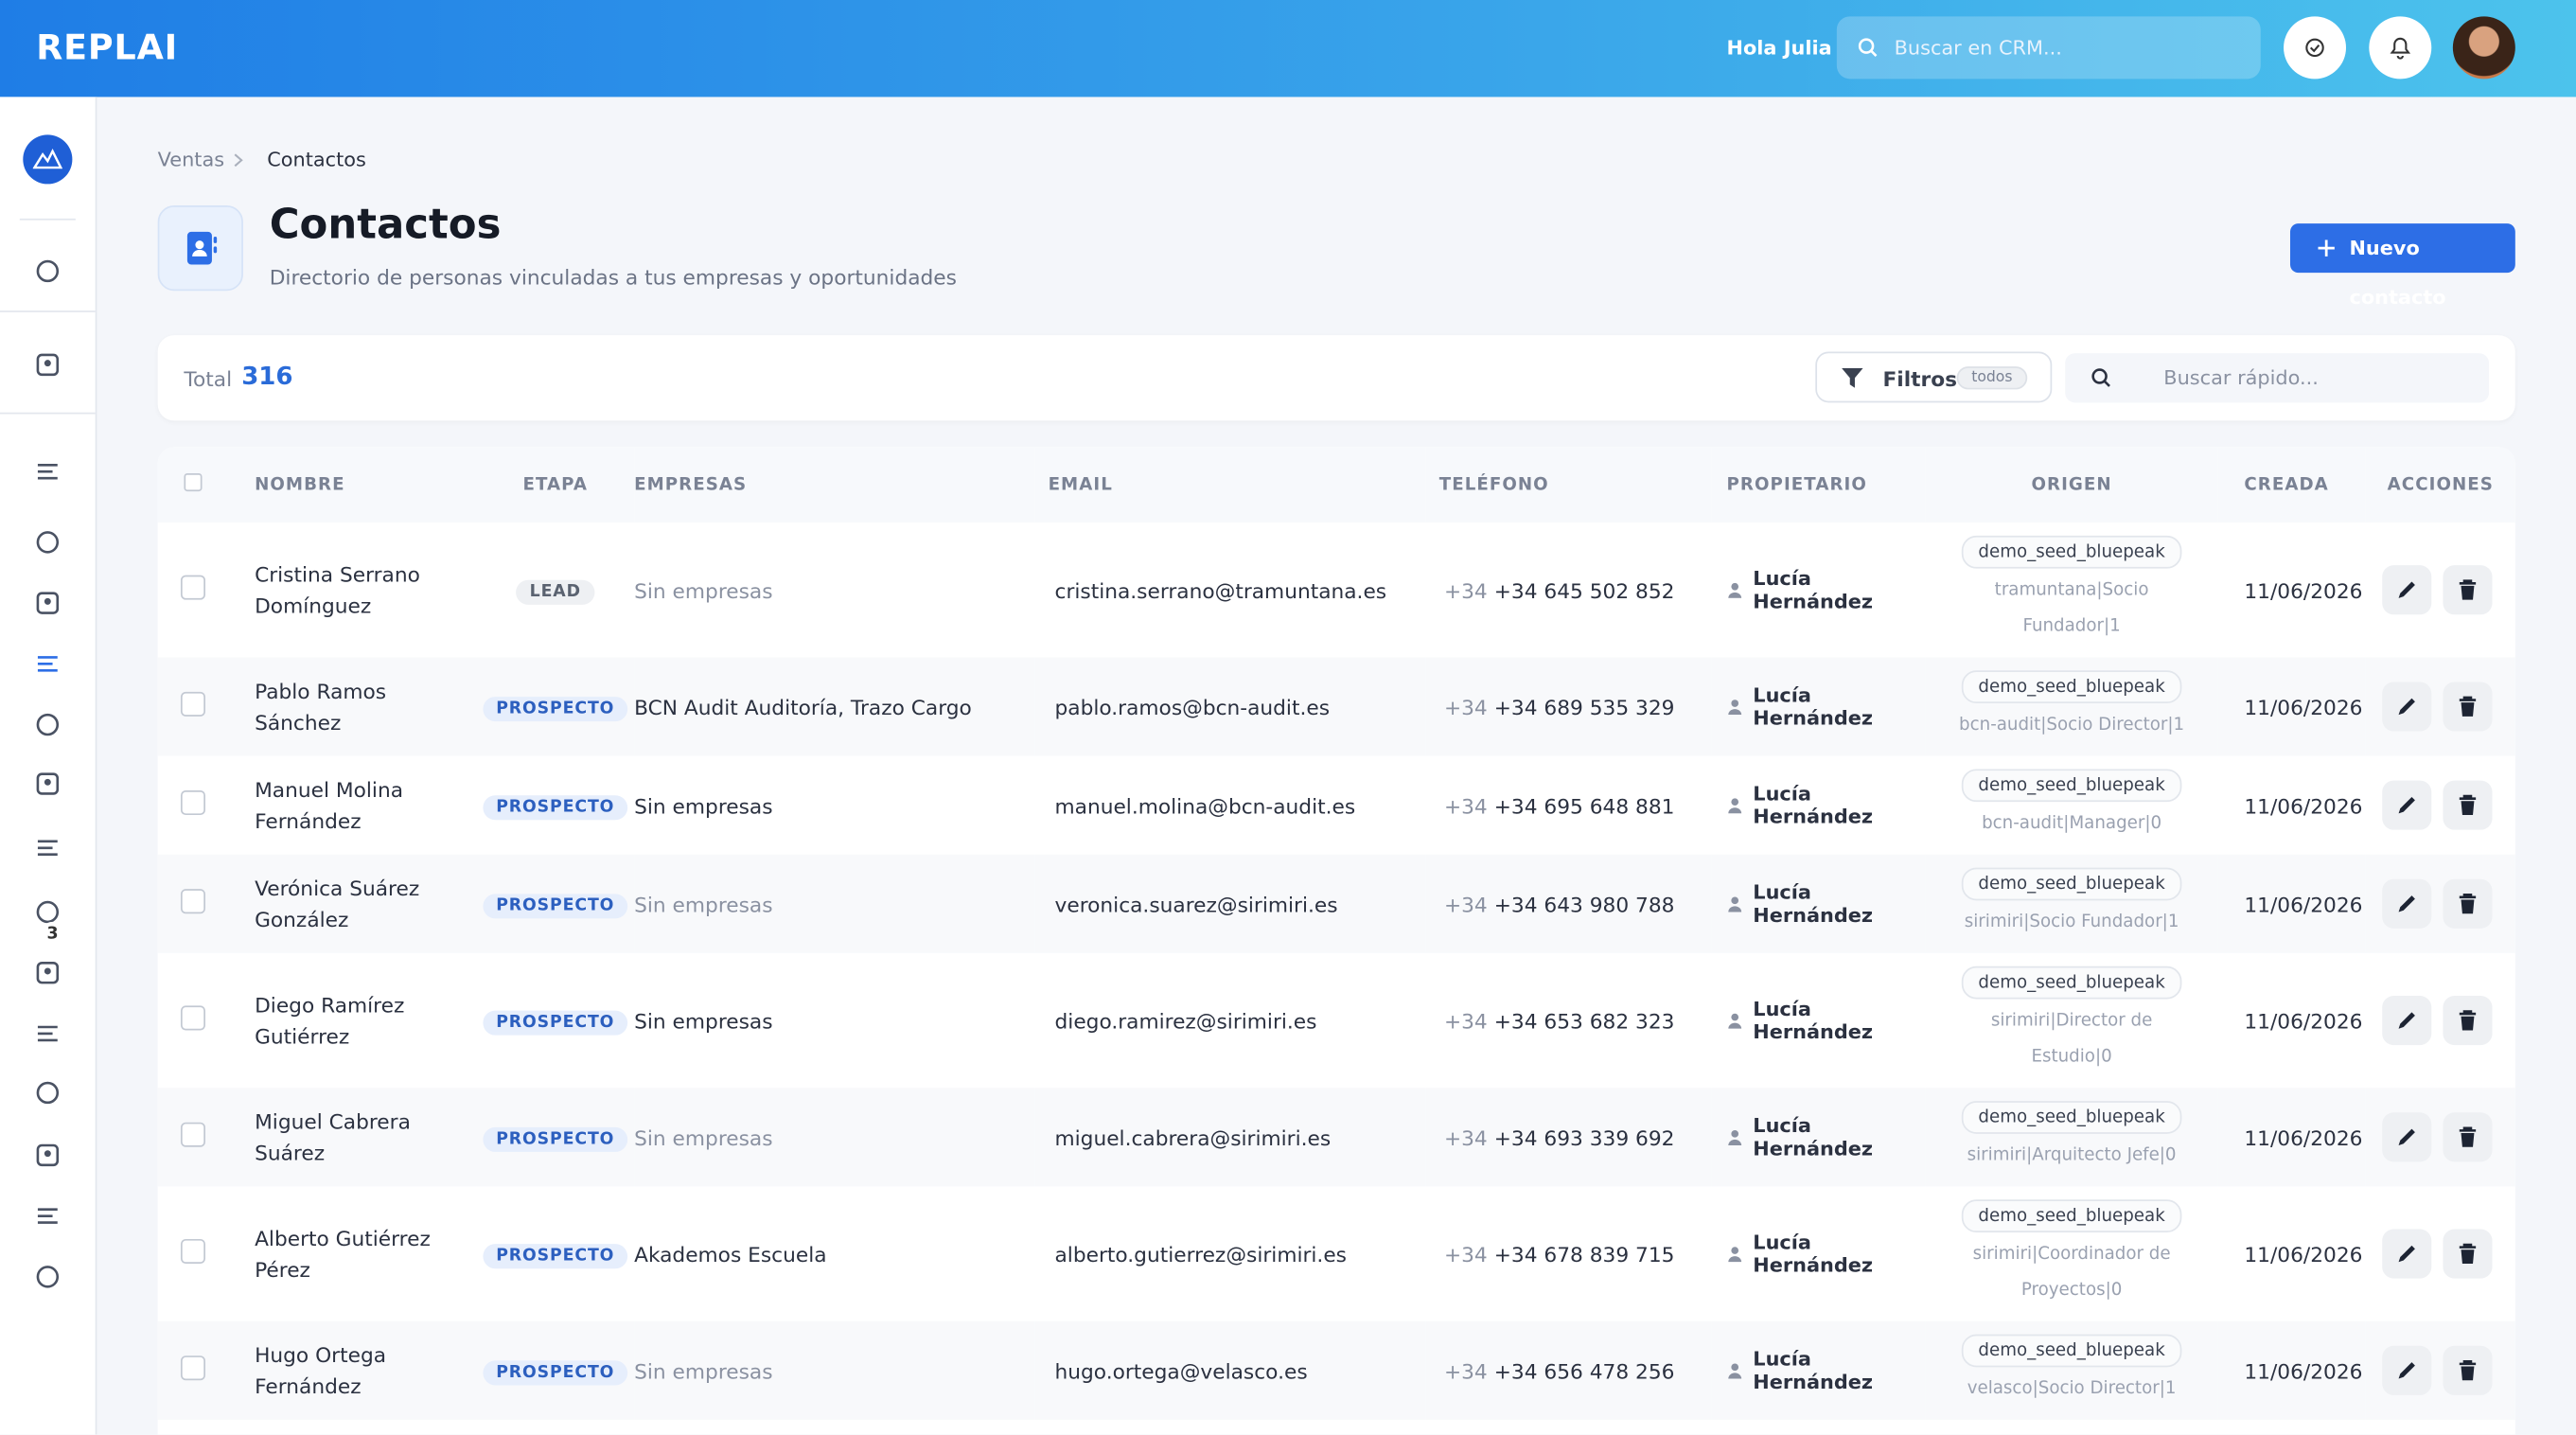 This screenshot has width=2576, height=1435. I want to click on stage-cell: LEAD, so click(555, 590).